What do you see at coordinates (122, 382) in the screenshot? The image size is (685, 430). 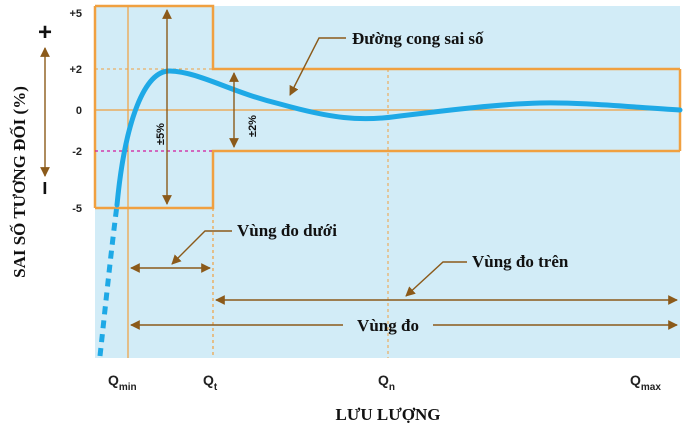 I see `qmin-label: Qmin` at bounding box center [122, 382].